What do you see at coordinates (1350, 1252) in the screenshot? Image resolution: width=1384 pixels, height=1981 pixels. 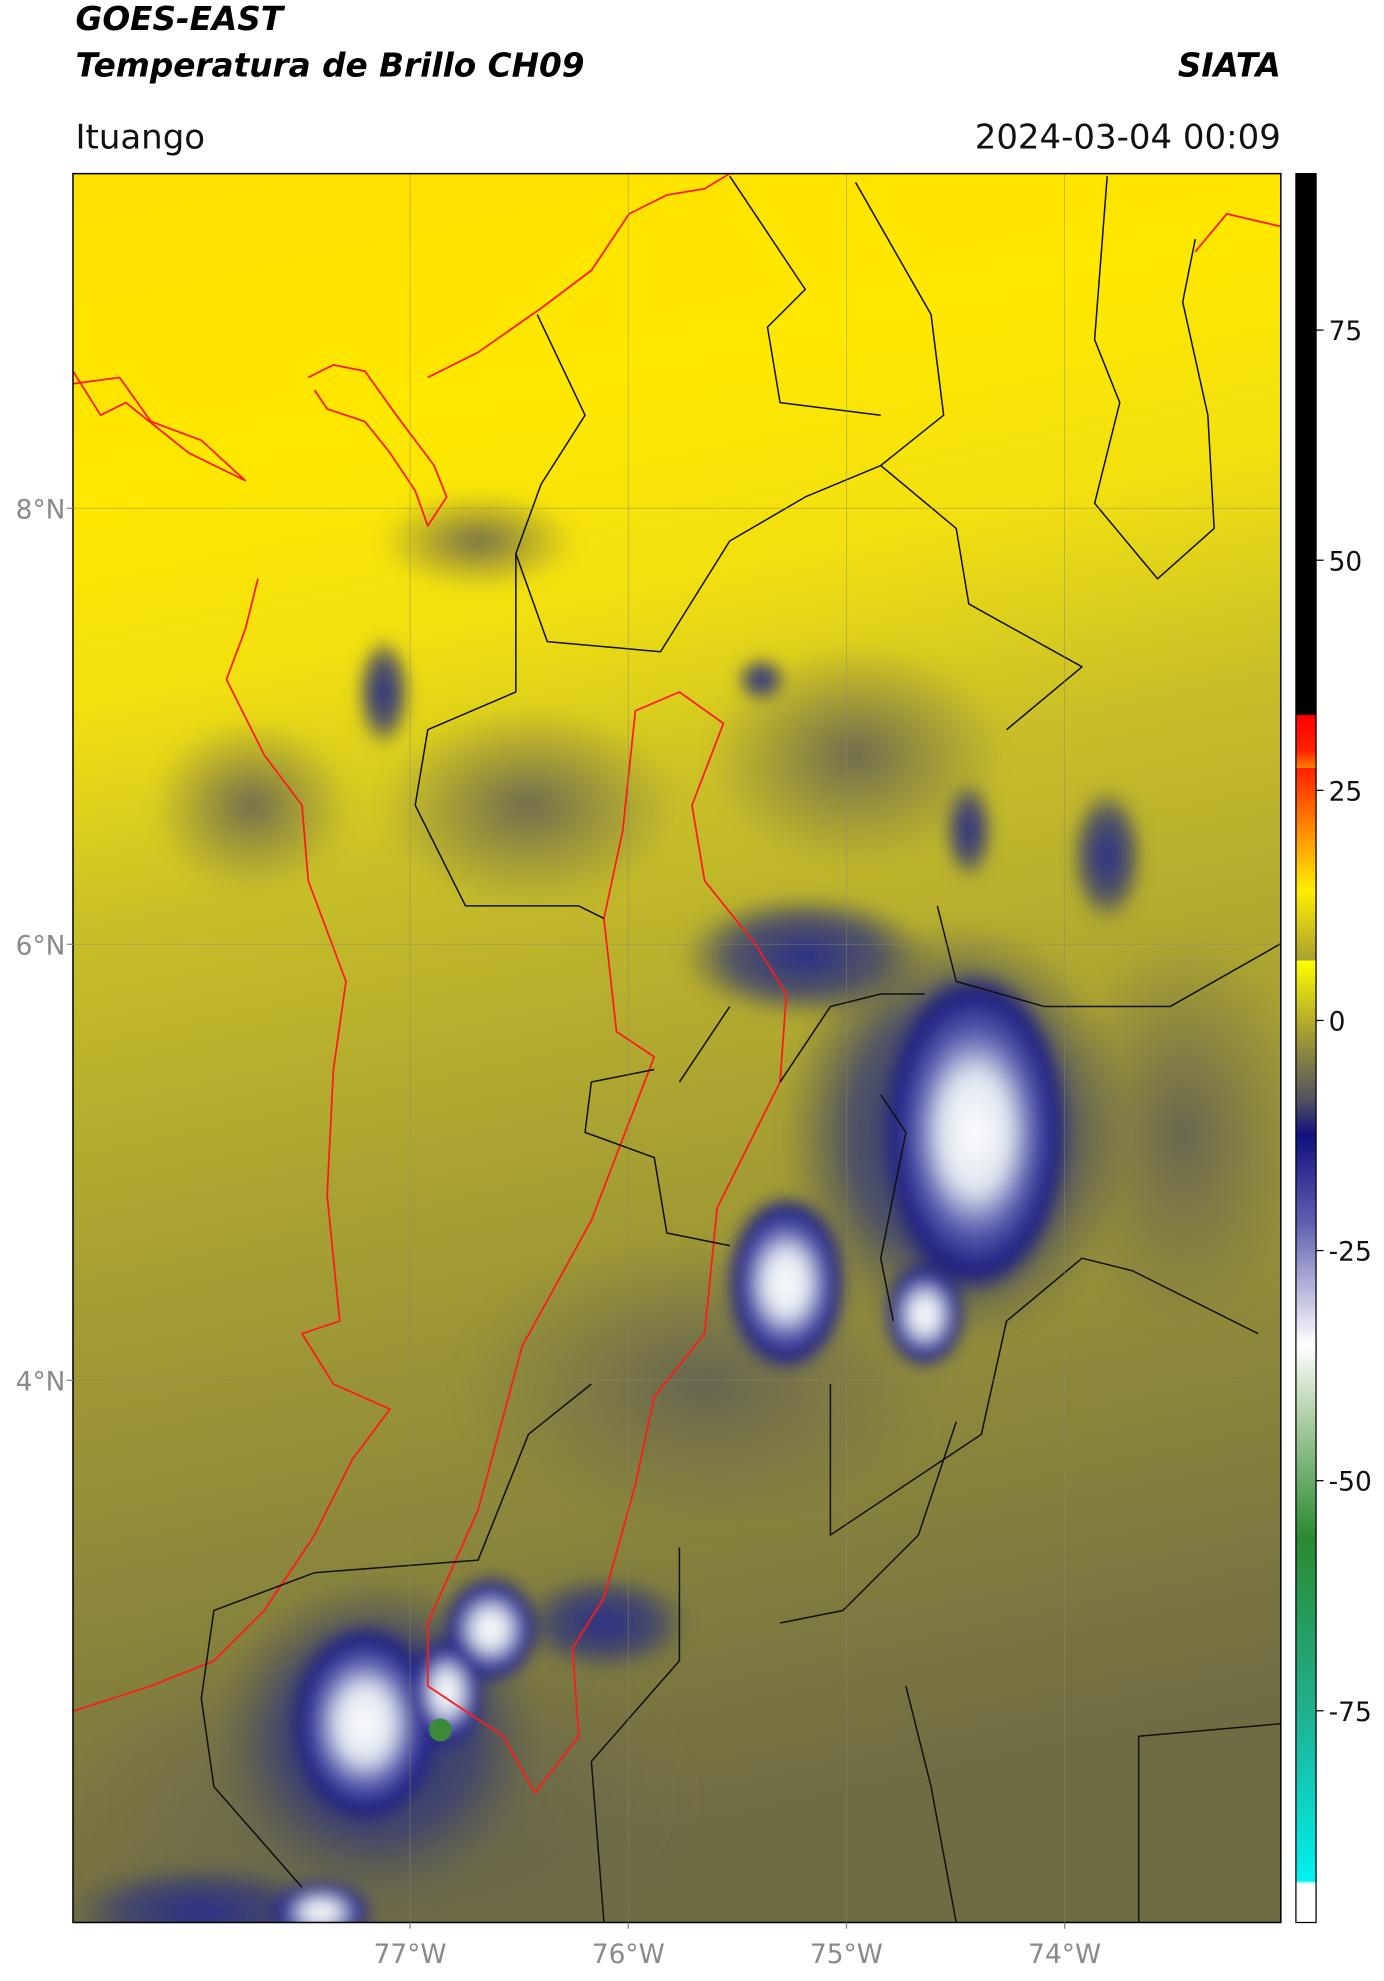 I see `colorbar-tick-label: -25` at bounding box center [1350, 1252].